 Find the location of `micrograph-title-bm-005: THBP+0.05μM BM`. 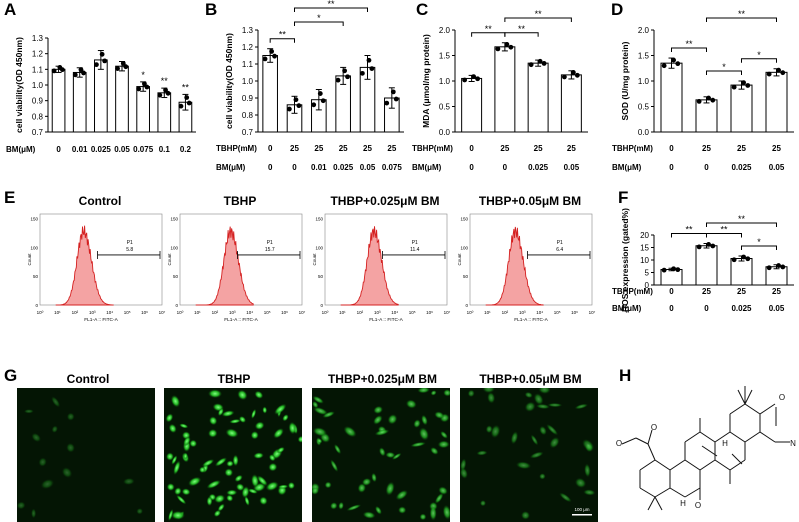

micrograph-title-bm-005: THBP+0.05μM BM is located at coordinates (530, 379).